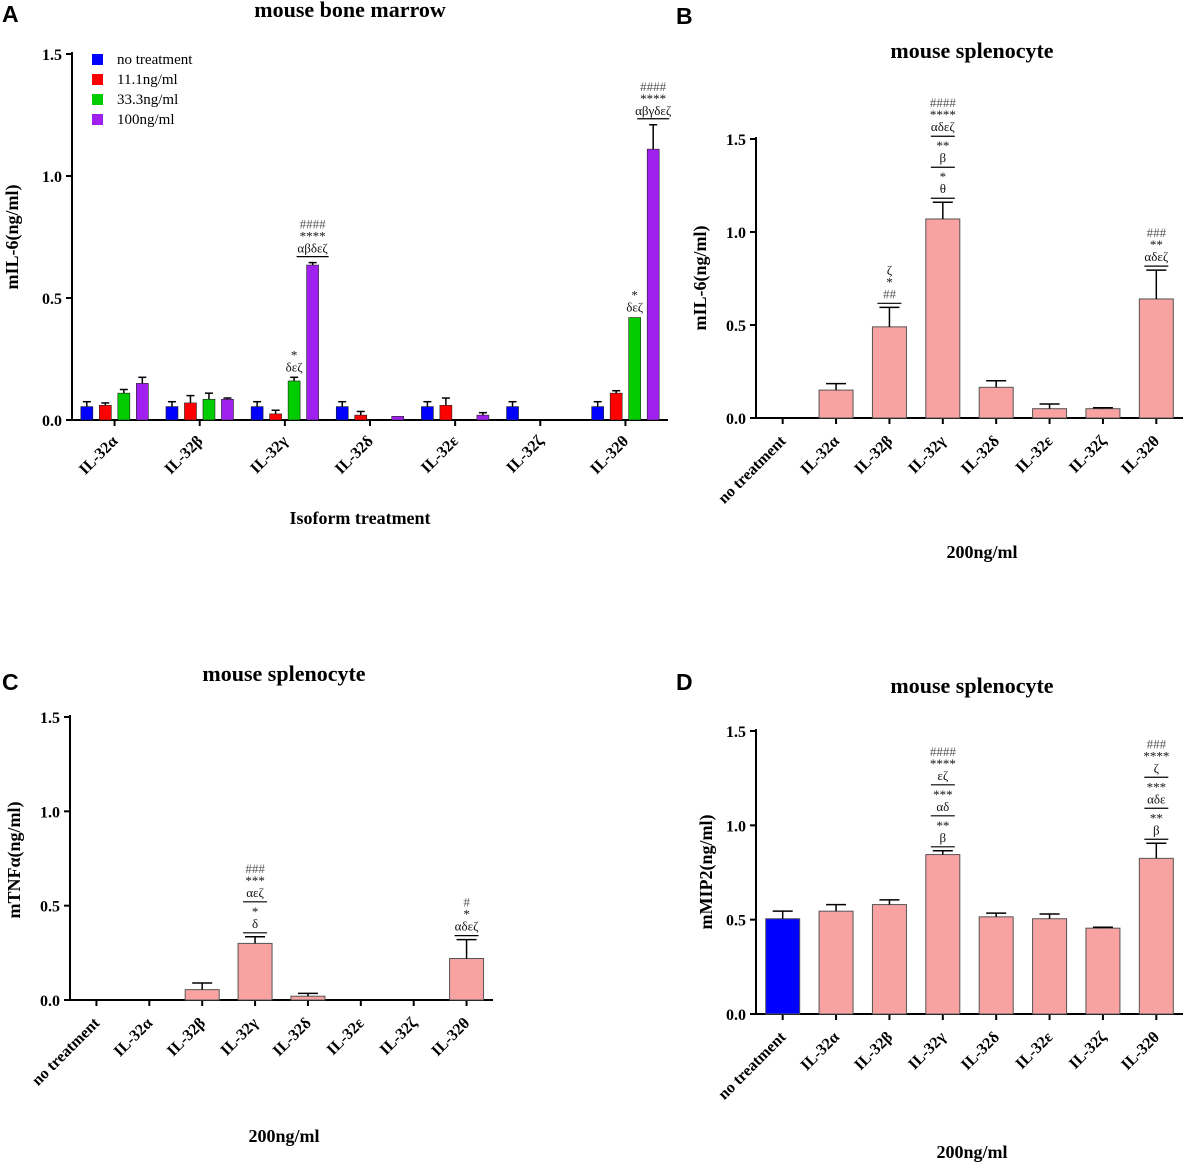 The width and height of the screenshot is (1186, 1165). What do you see at coordinates (350, 11) in the screenshot?
I see `panel-a-title: mouse bone marrow` at bounding box center [350, 11].